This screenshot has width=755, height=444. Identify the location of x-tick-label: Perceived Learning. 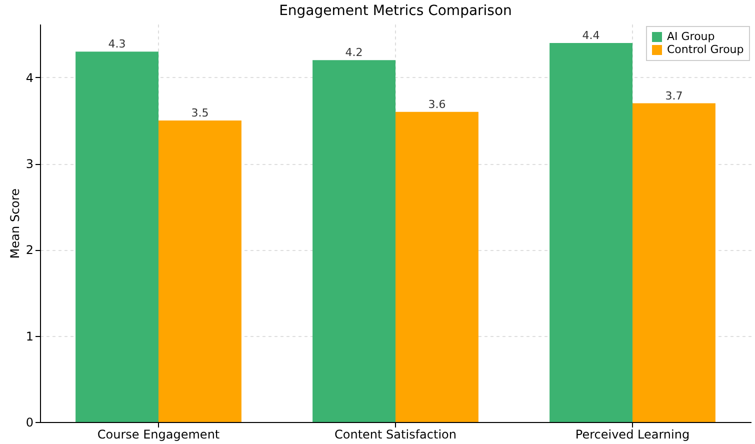
(632, 435).